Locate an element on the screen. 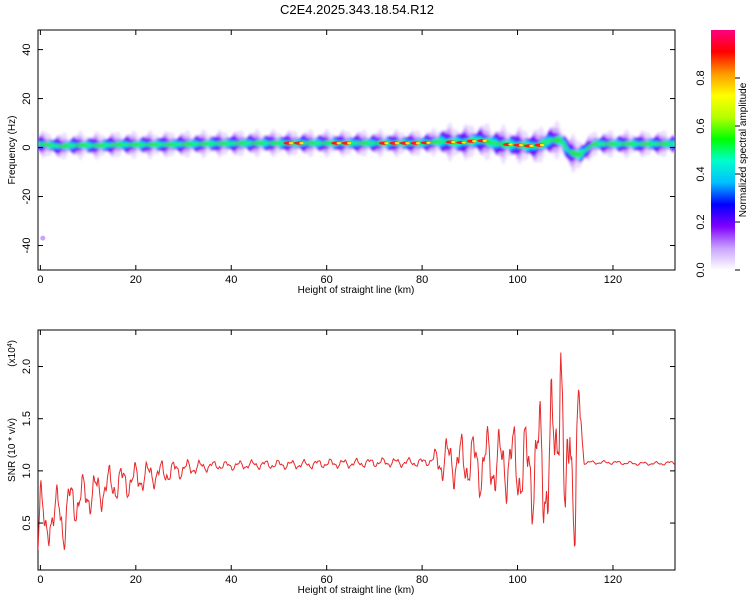 The image size is (750, 600). colorbar-tick-label: 0.4 is located at coordinates (701, 173).